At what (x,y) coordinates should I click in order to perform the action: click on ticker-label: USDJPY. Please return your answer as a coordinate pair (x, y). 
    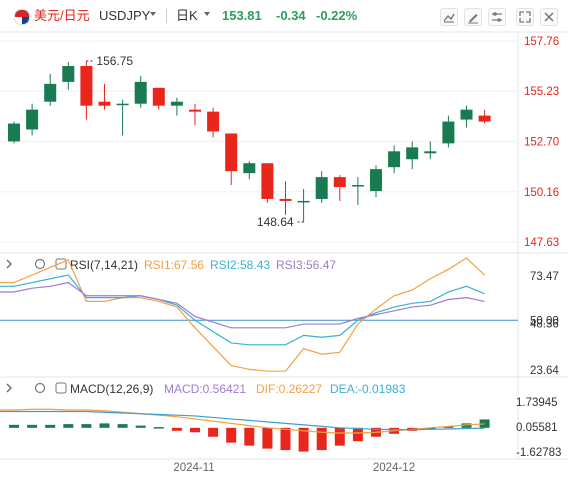
    Looking at the image, I should click on (125, 15).